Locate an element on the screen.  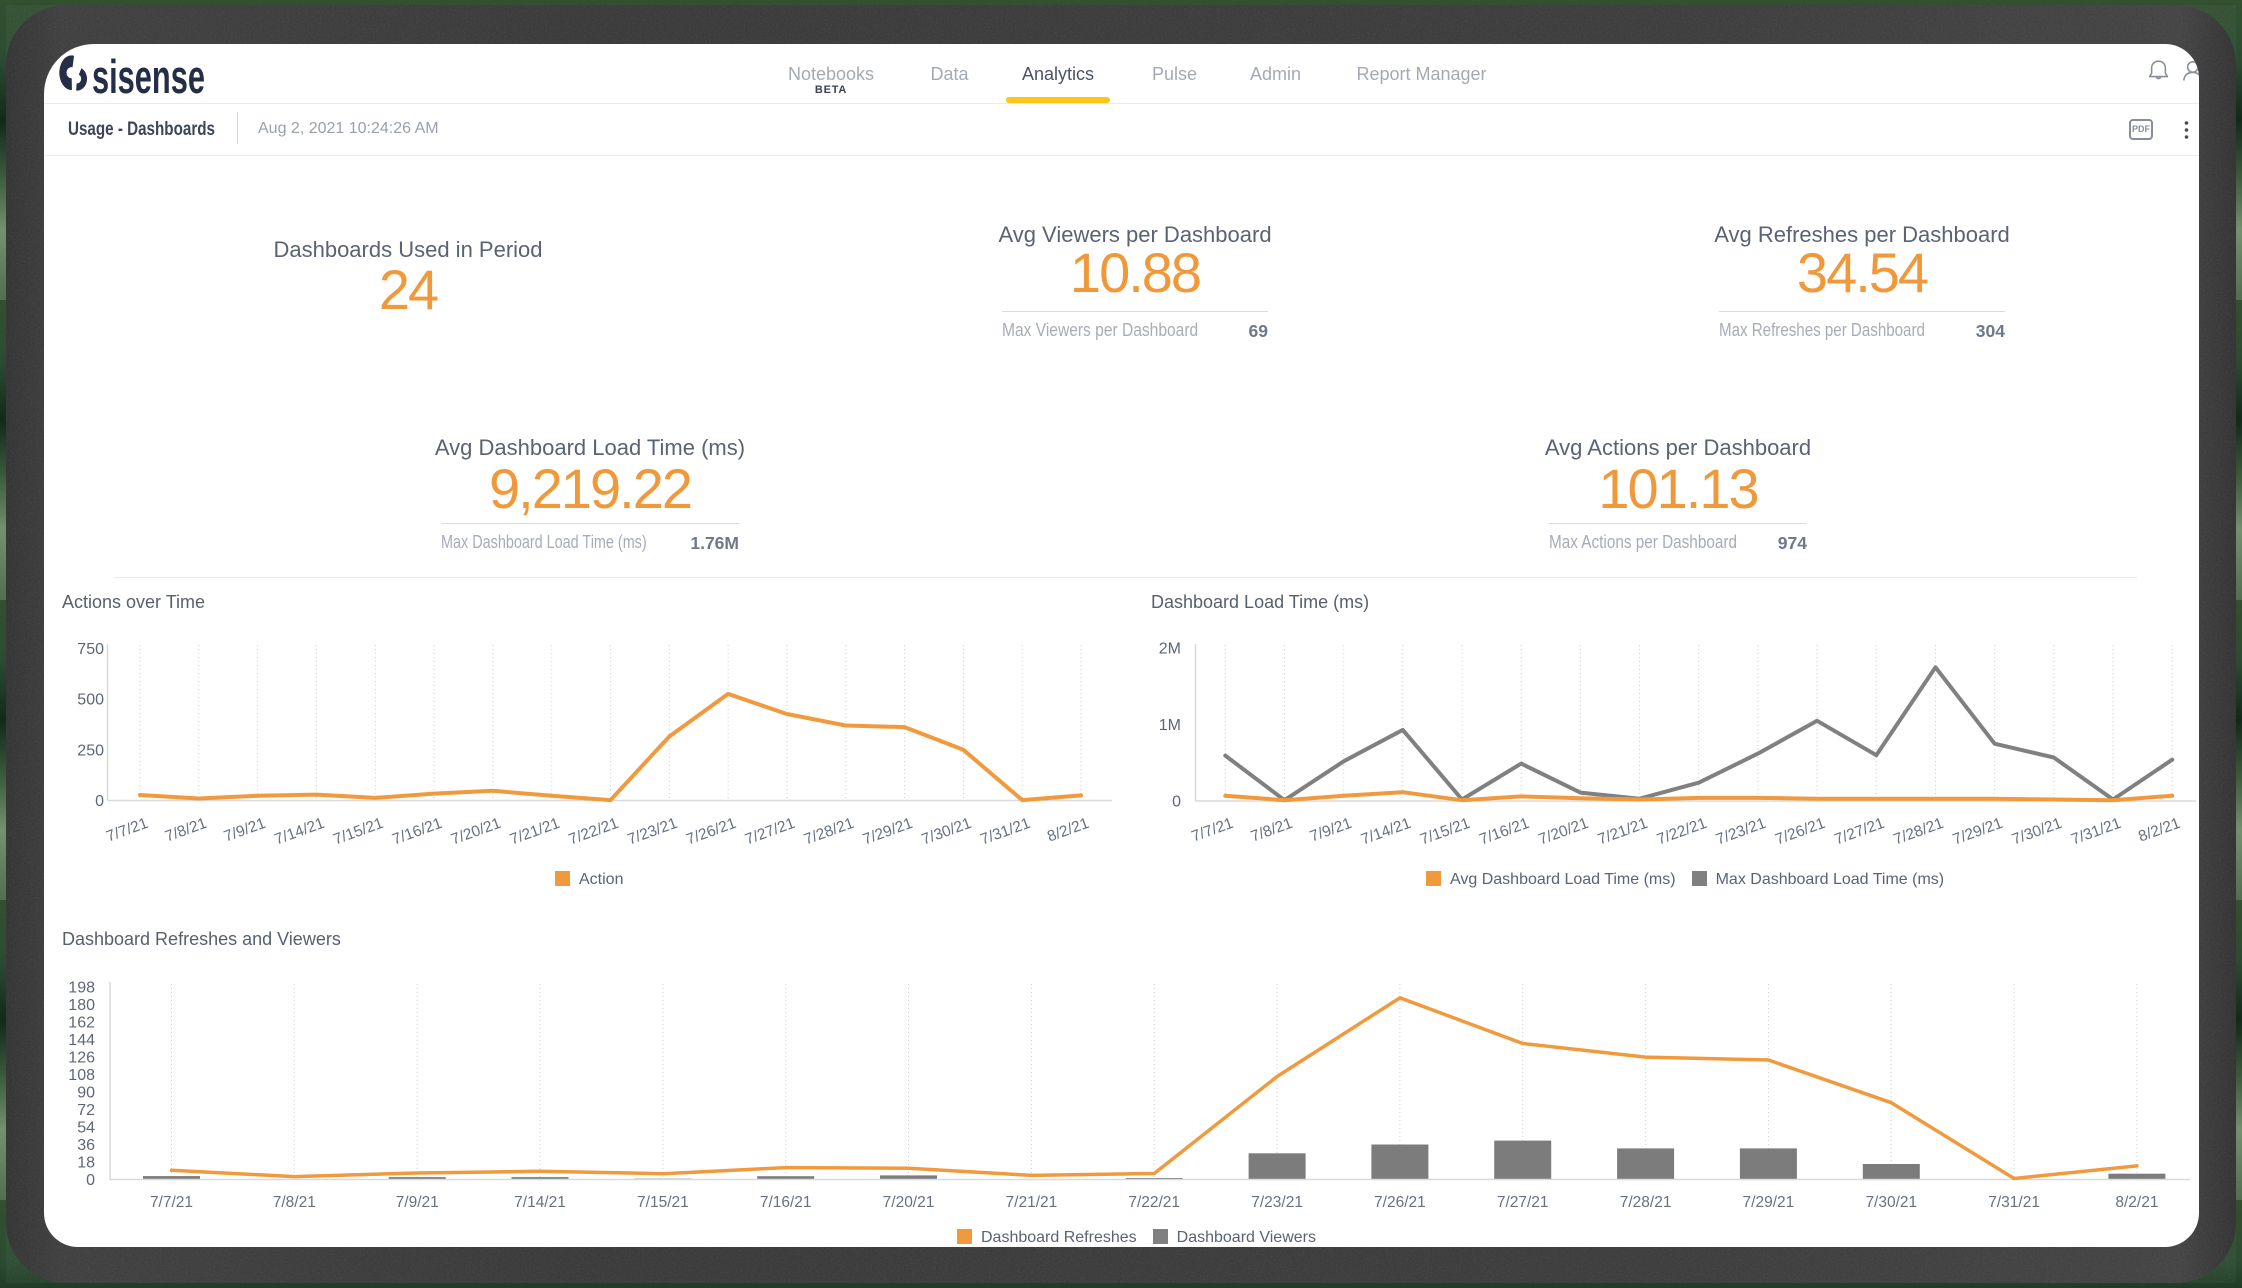
svg-text: 144 is located at coordinates (81, 1040).